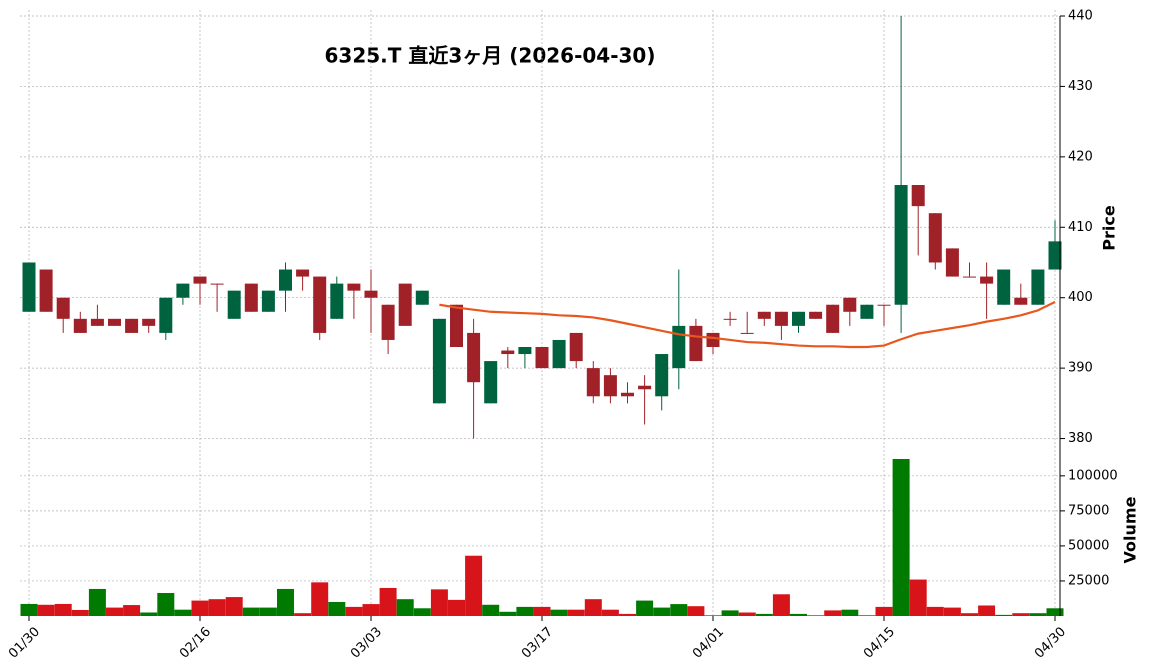 Image resolution: width=1152 pixels, height=671 pixels. What do you see at coordinates (1093, 475) in the screenshot?
I see `y-tick-label: 100000` at bounding box center [1093, 475].